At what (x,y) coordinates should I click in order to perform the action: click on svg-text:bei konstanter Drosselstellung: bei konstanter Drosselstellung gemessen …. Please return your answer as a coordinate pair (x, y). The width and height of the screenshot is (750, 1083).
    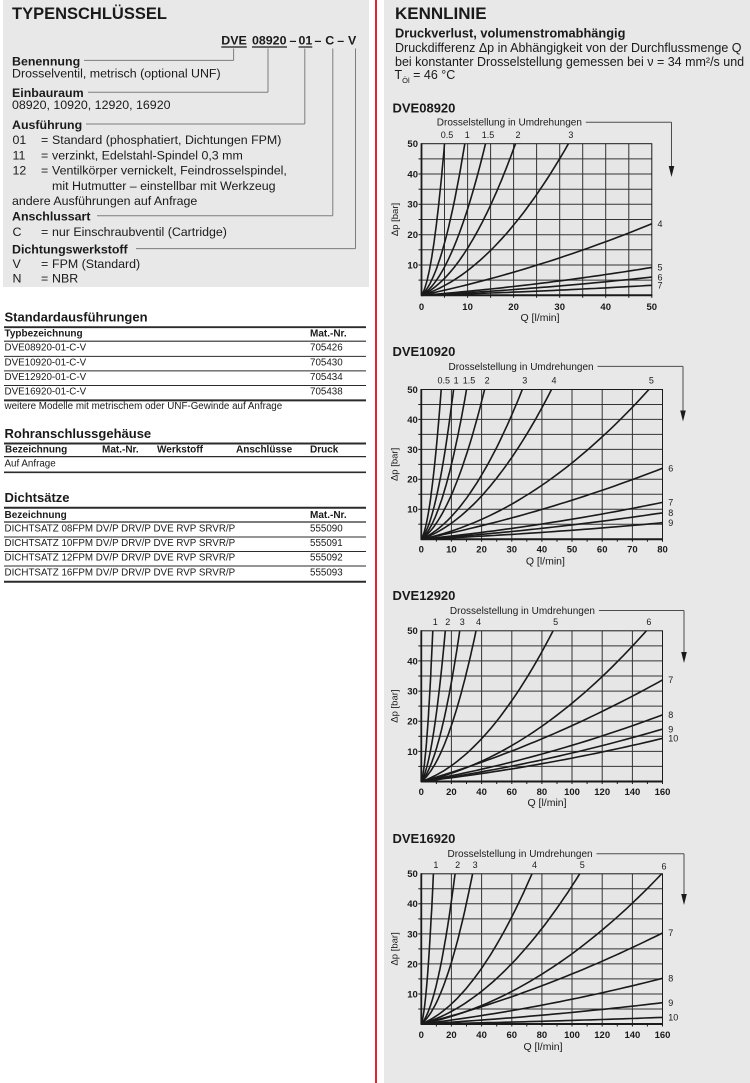
    Looking at the image, I should click on (569, 62).